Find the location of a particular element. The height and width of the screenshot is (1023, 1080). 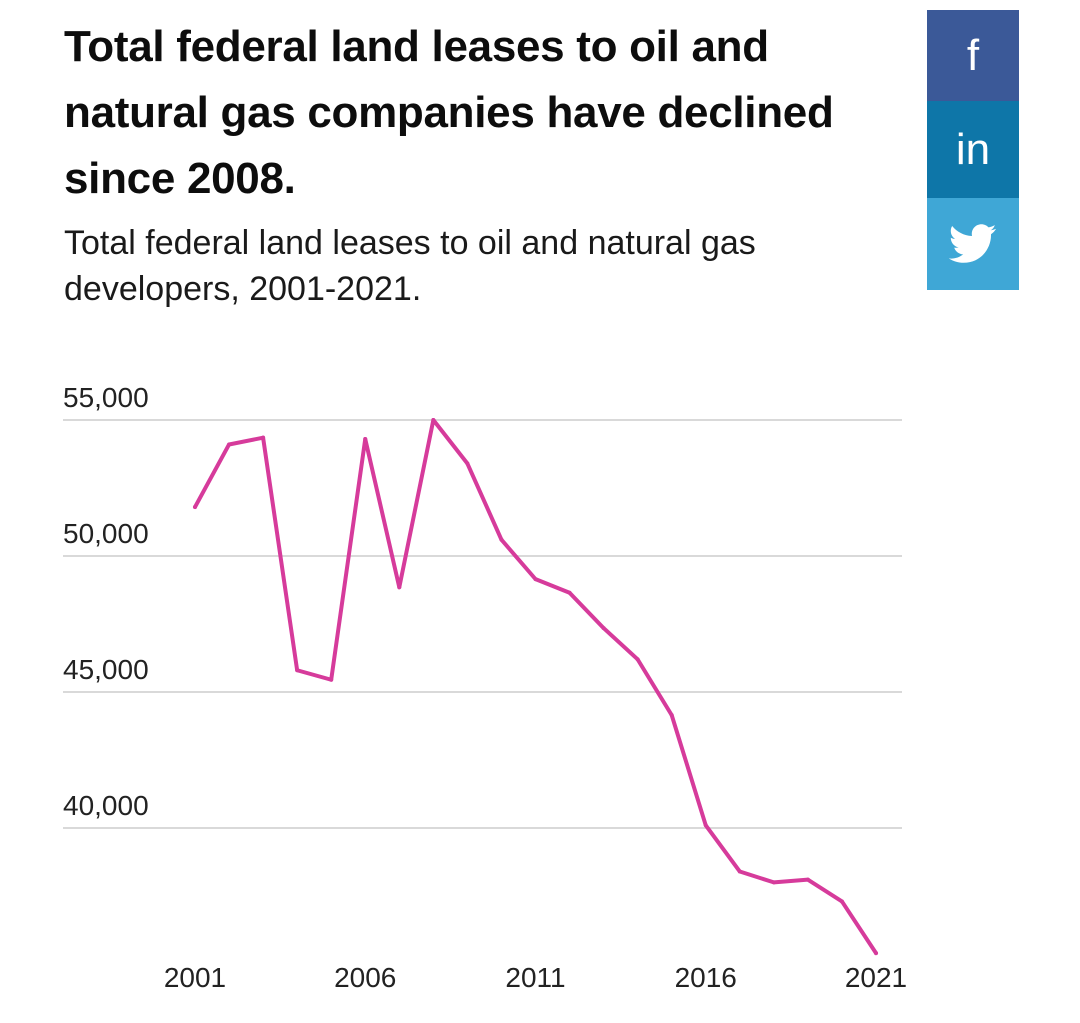

x-tick-label: 2006 is located at coordinates (365, 977).